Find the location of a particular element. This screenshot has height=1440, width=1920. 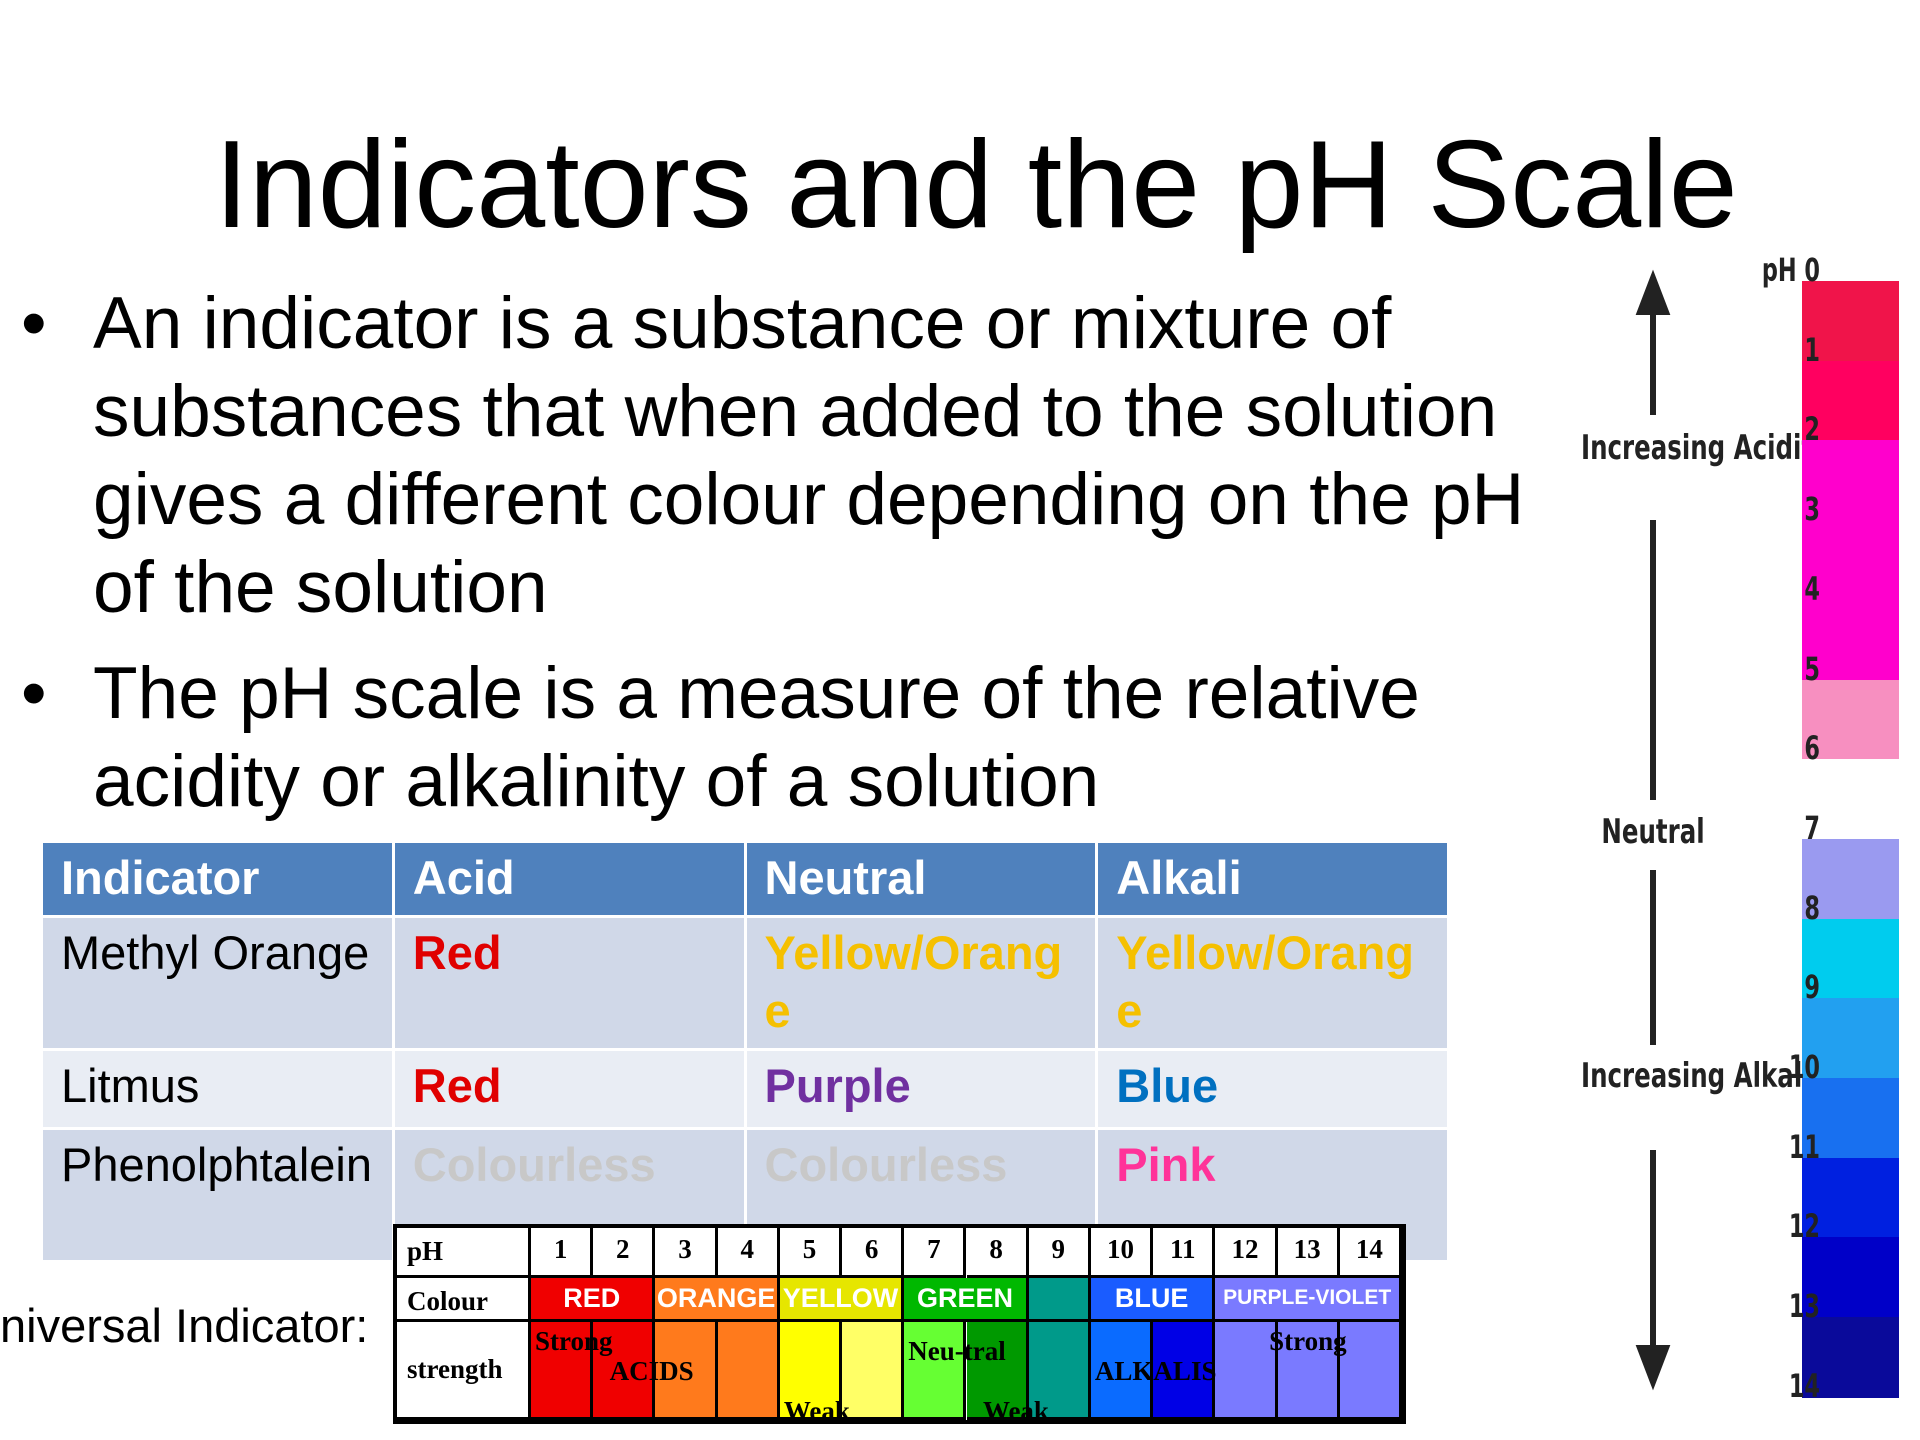

cell: Litmus is located at coordinates (217, 1089).